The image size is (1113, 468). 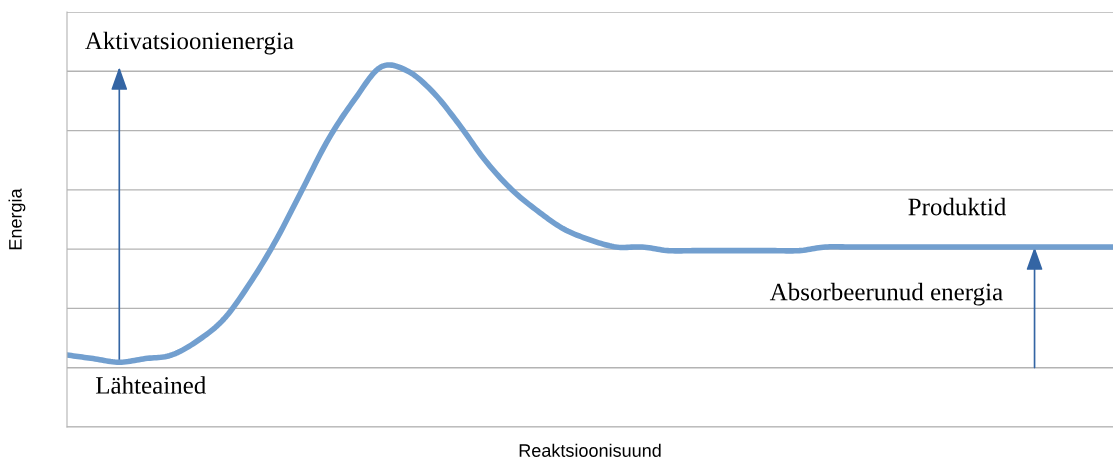 I want to click on annotation: Absorbeerunud energia, so click(x=886, y=294).